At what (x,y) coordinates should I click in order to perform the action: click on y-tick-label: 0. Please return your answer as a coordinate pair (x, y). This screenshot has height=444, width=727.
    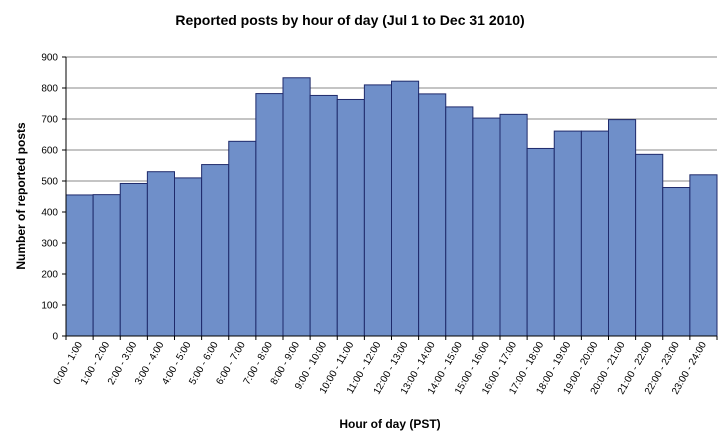
    Looking at the image, I should click on (55, 337).